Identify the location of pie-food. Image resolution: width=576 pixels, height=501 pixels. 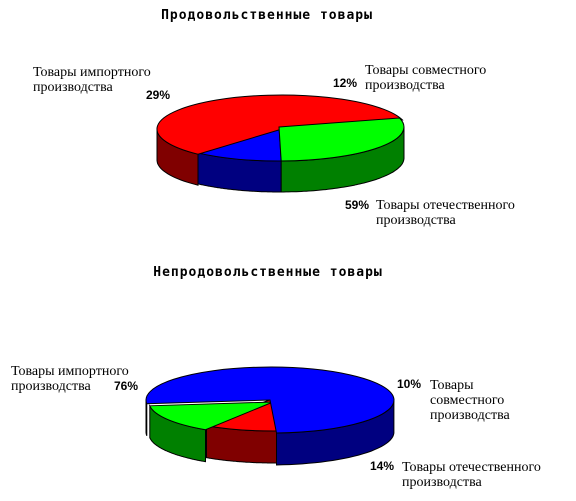
(280, 143).